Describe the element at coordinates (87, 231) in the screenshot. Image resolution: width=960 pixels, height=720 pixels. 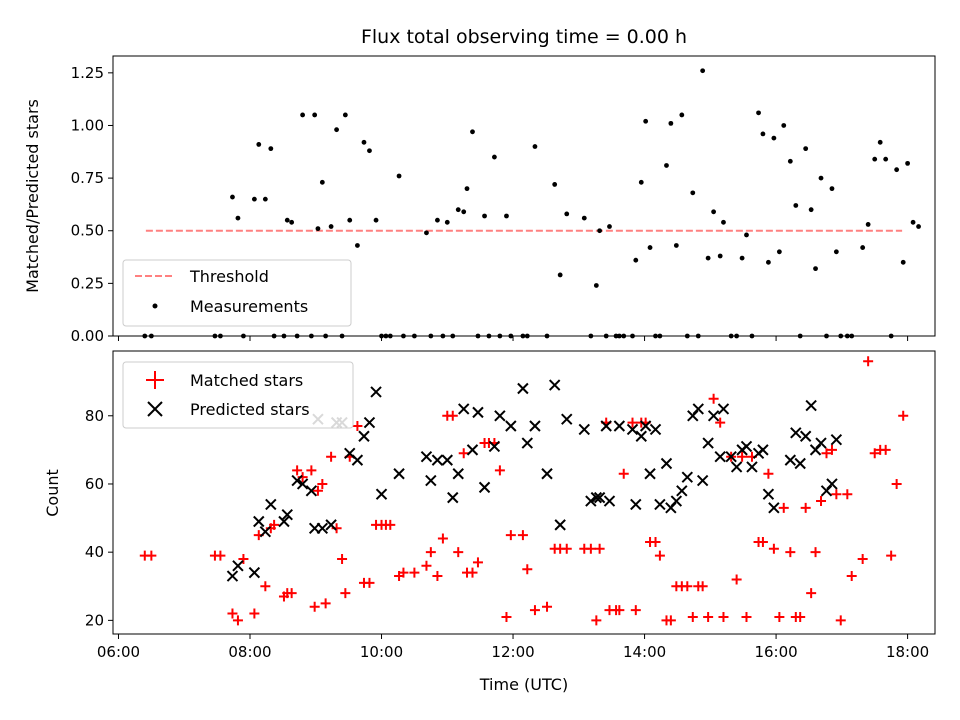
I see `y-tick-label: 0.50` at that location.